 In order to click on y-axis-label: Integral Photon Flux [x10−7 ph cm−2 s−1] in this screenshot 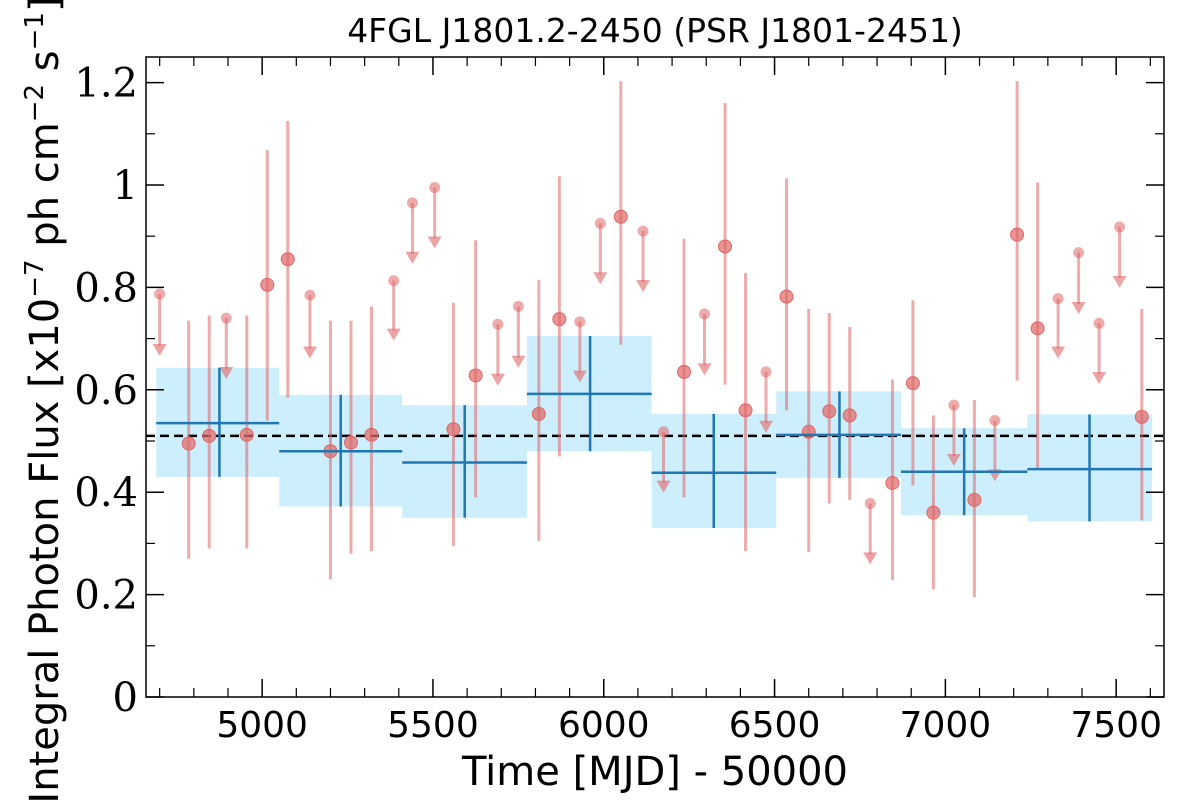, I will do `click(44, 400)`.